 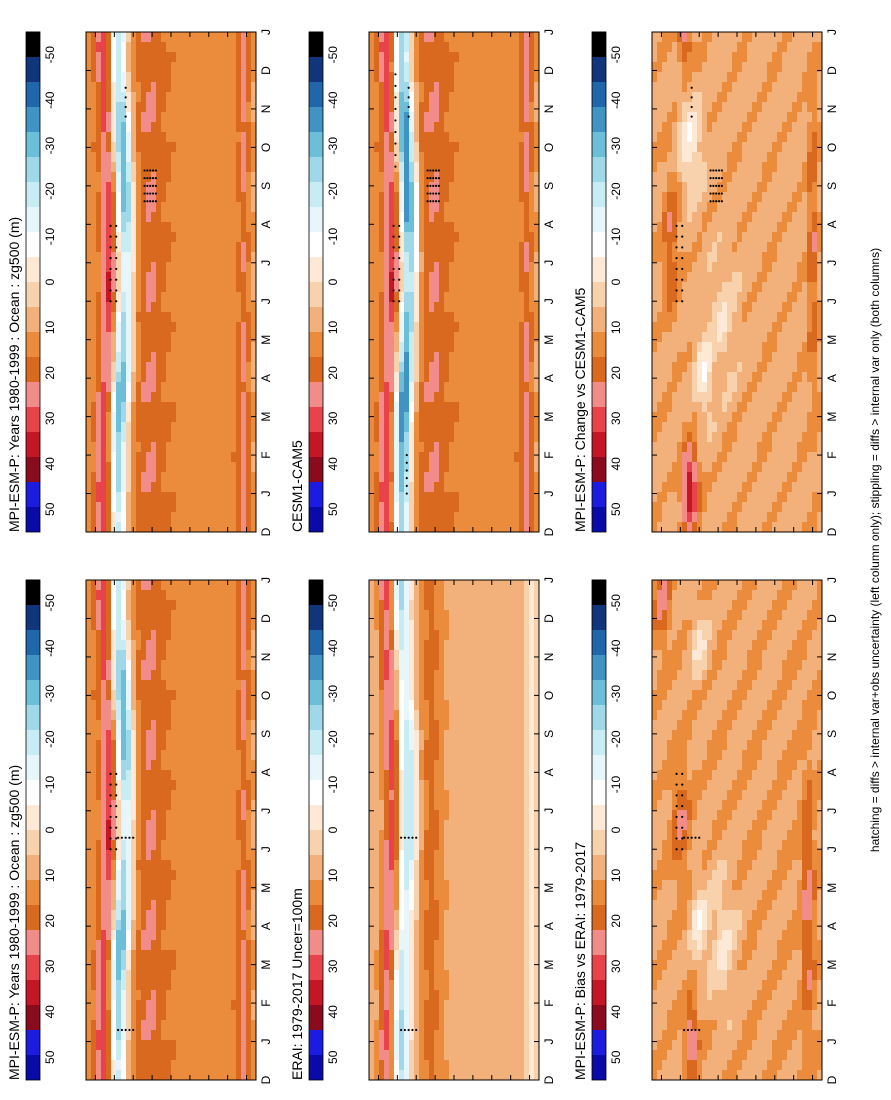 What do you see at coordinates (616, 966) in the screenshot?
I see `colorbar-tick-label: 30` at bounding box center [616, 966].